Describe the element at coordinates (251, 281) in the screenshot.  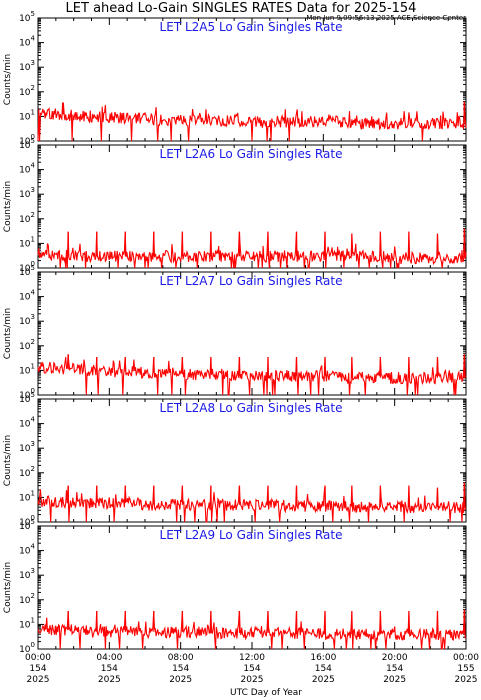
I see `panel-title: LET L2A7 Lo Gain Singles Rate` at that location.